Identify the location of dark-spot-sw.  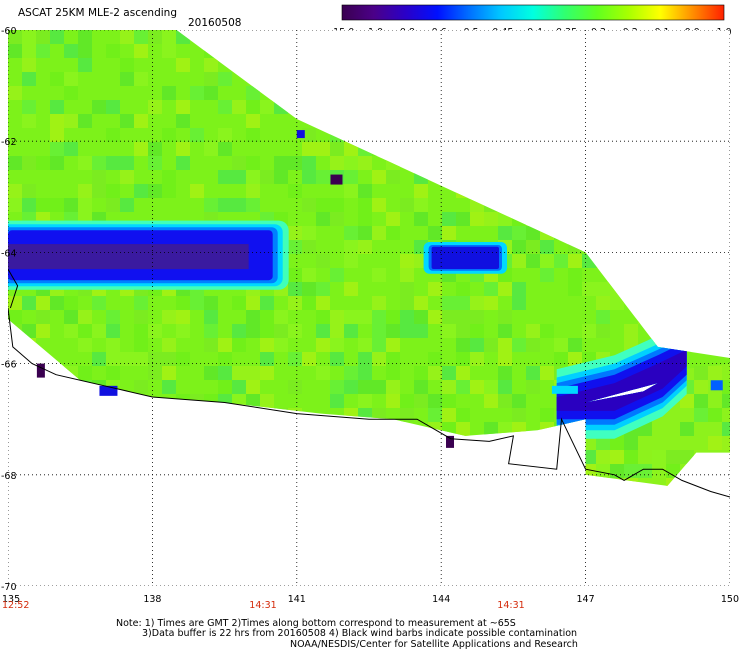
(40, 370).